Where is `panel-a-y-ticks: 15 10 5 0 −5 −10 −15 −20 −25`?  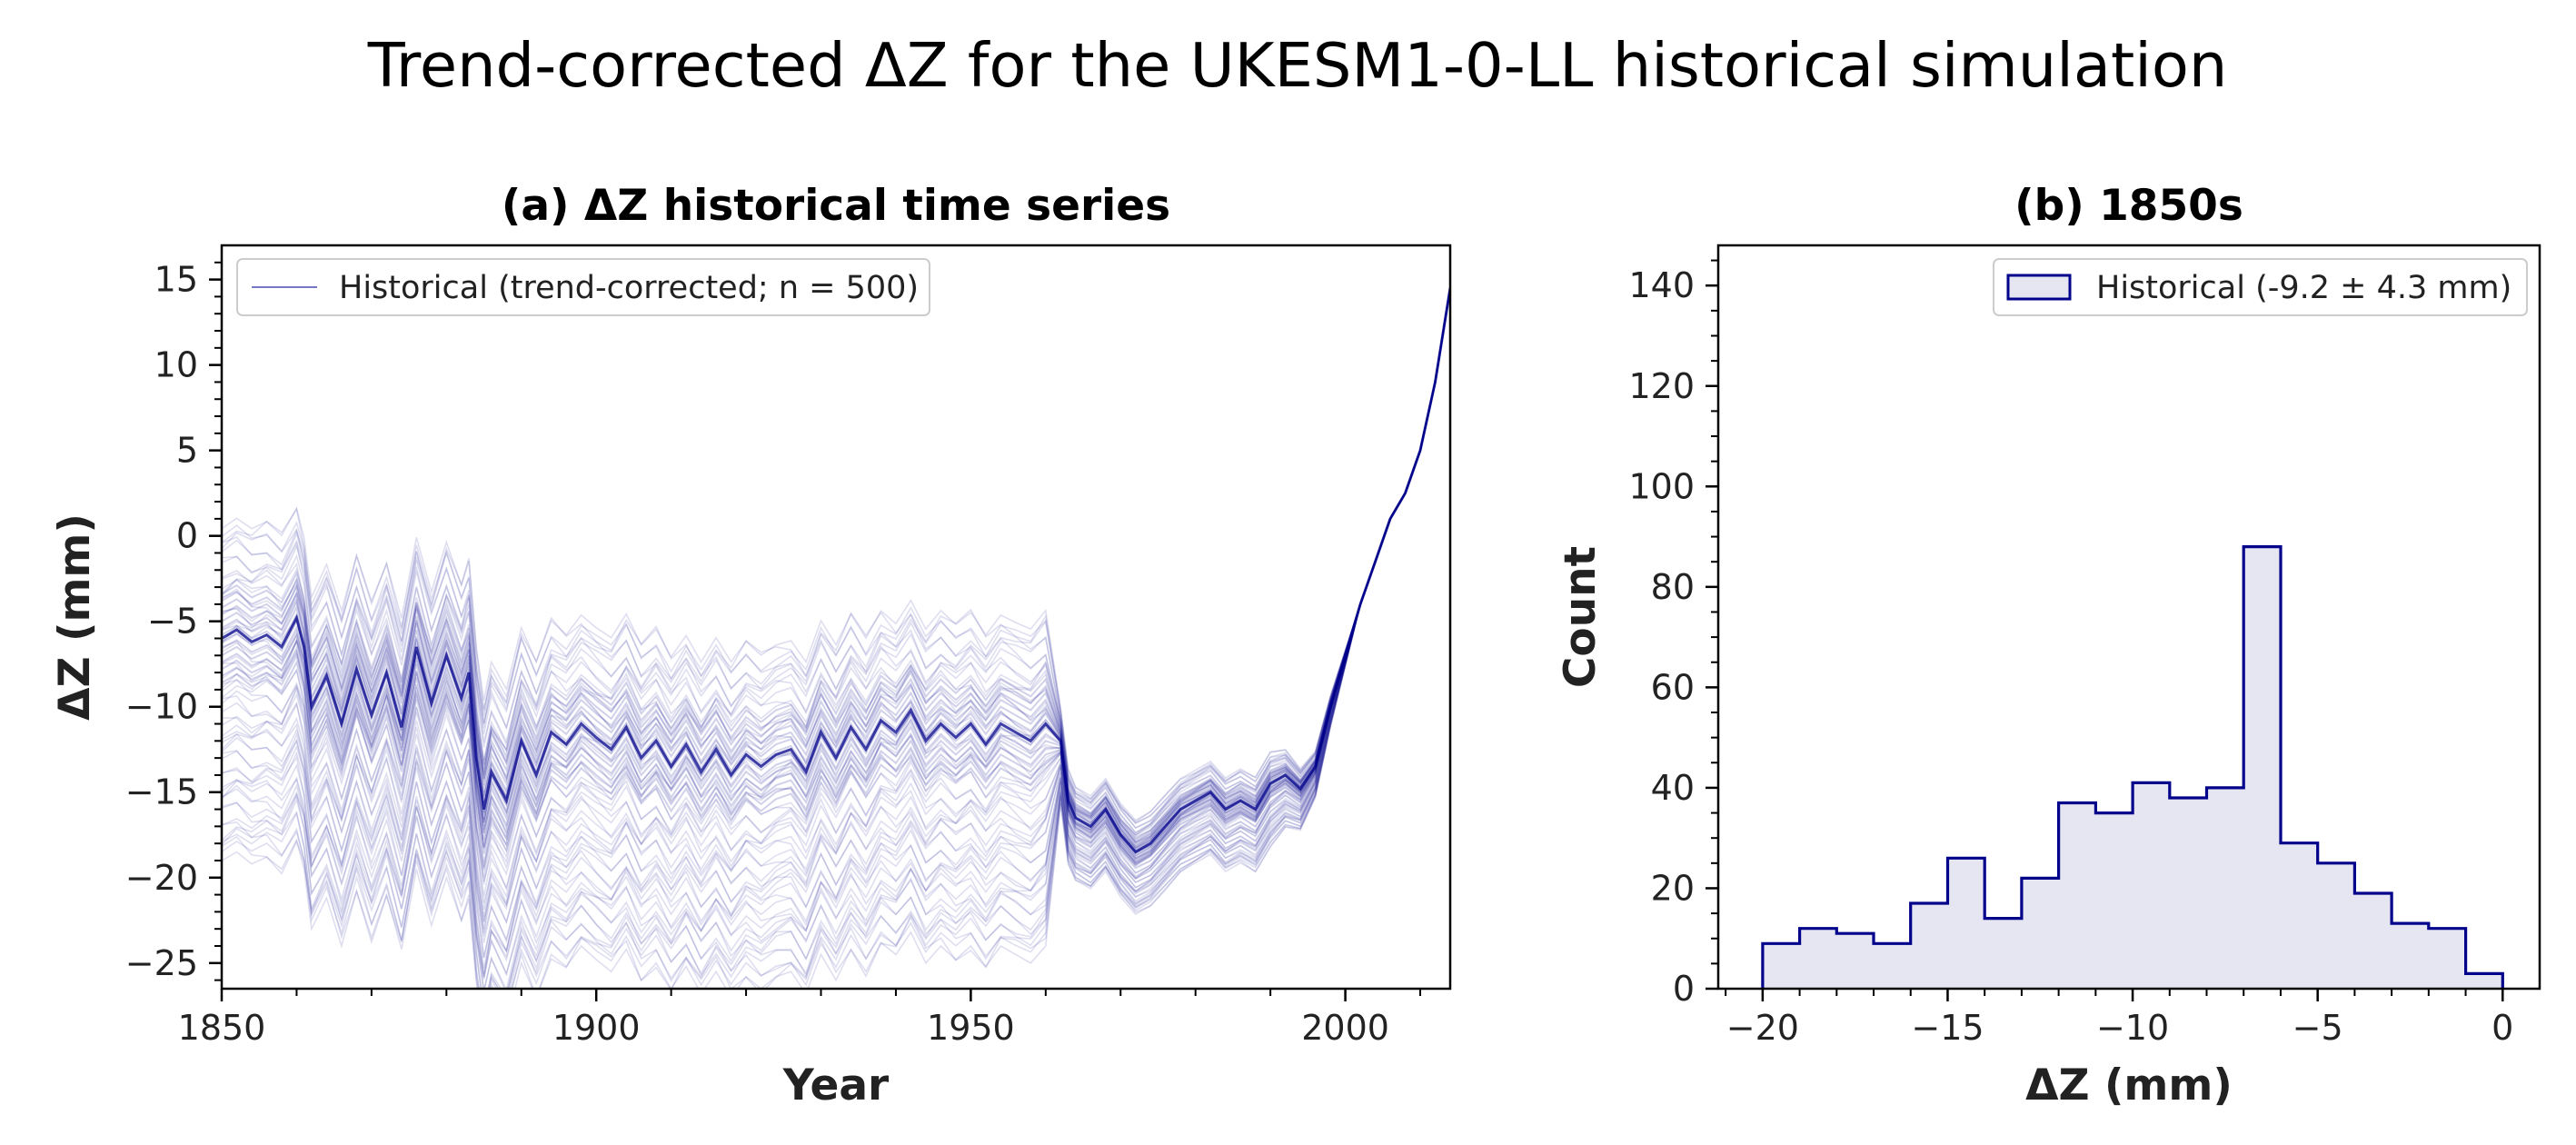 panel-a-y-ticks: 15 10 5 0 −5 −10 −15 −20 −25 is located at coordinates (173, 621).